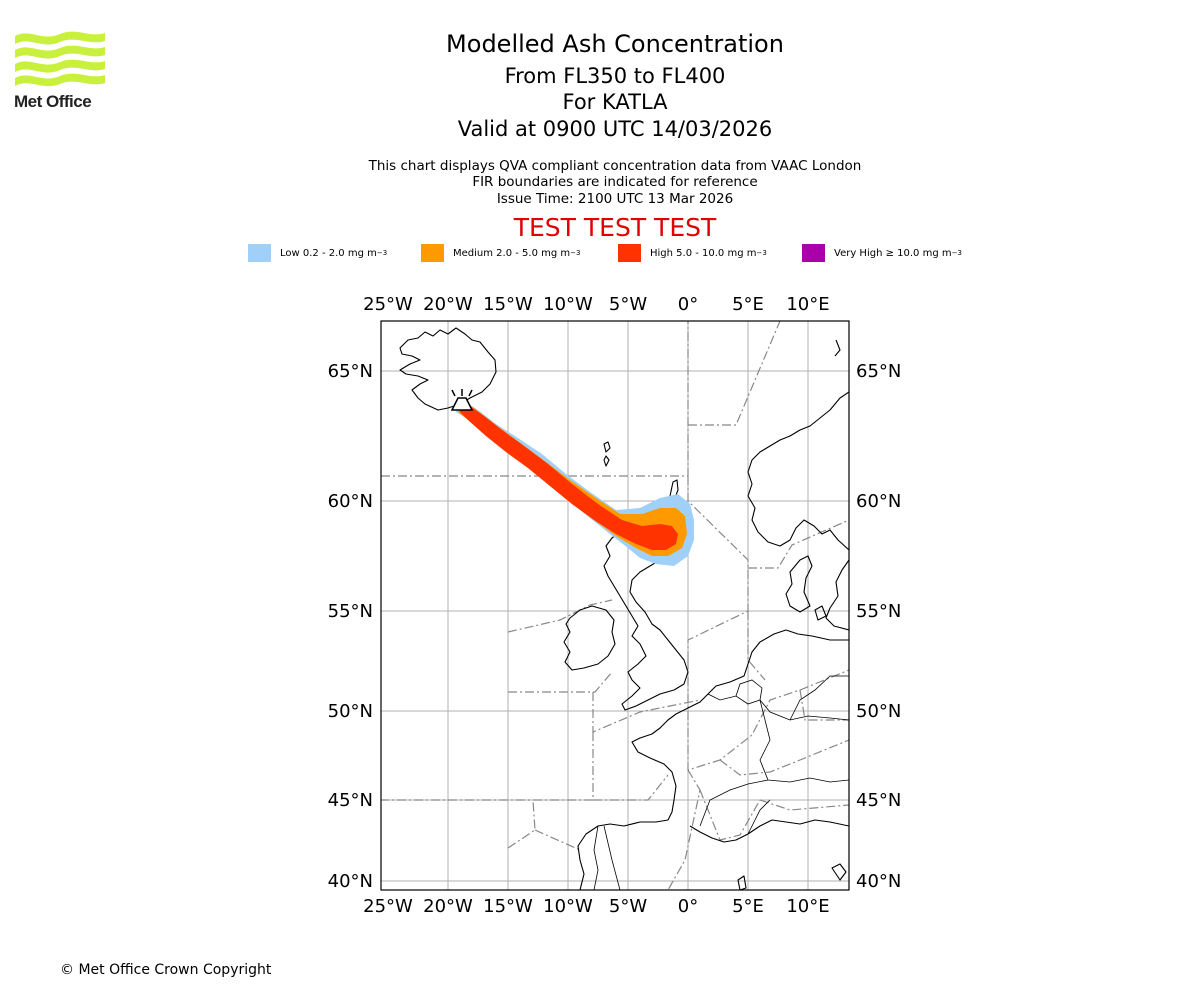 The width and height of the screenshot is (1200, 1000). What do you see at coordinates (807, 906) in the screenshot?
I see `lon-tick-bottom: 10°E` at bounding box center [807, 906].